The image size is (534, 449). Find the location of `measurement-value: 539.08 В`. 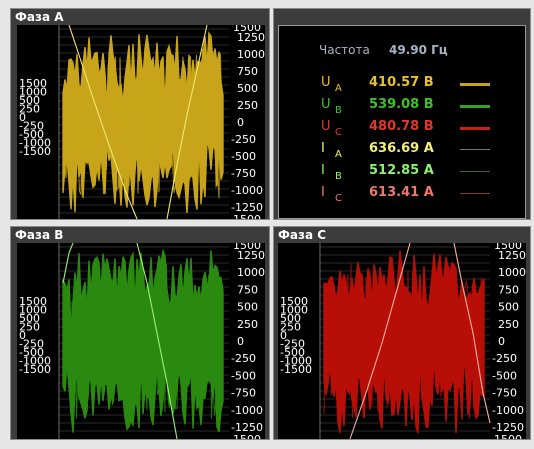

measurement-value: 539.08 В is located at coordinates (401, 104).